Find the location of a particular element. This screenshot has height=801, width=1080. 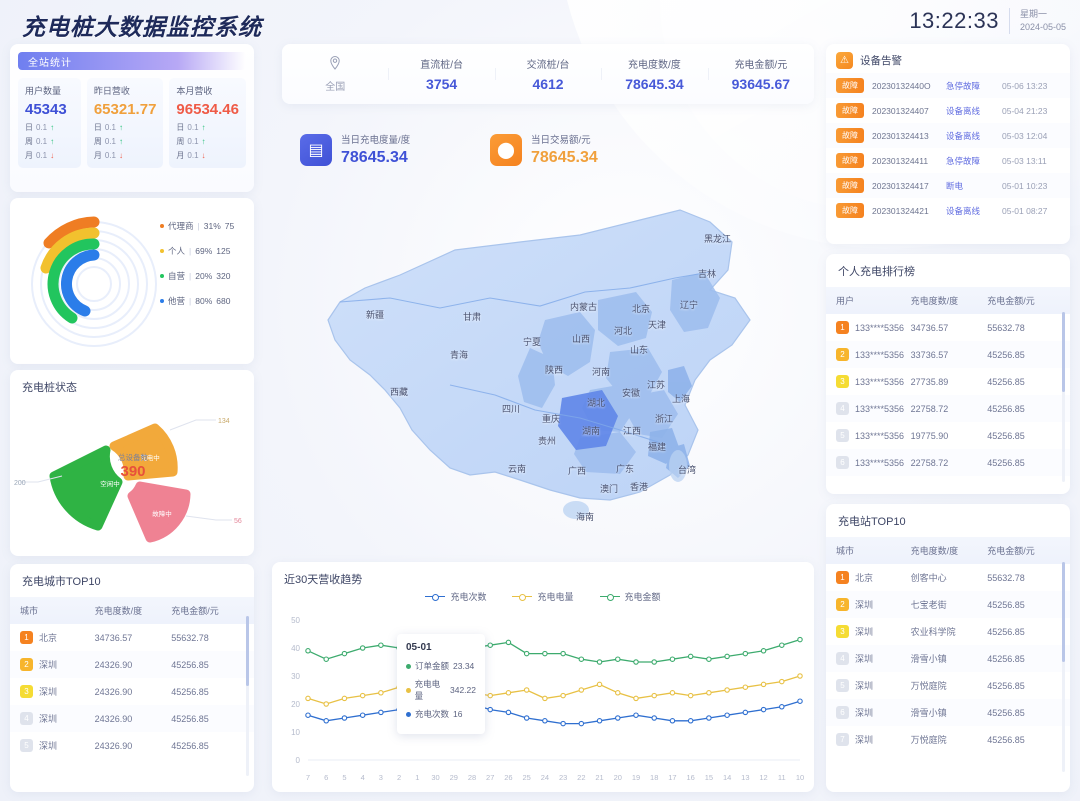

column-header-city: 城市 is located at coordinates (29, 611).